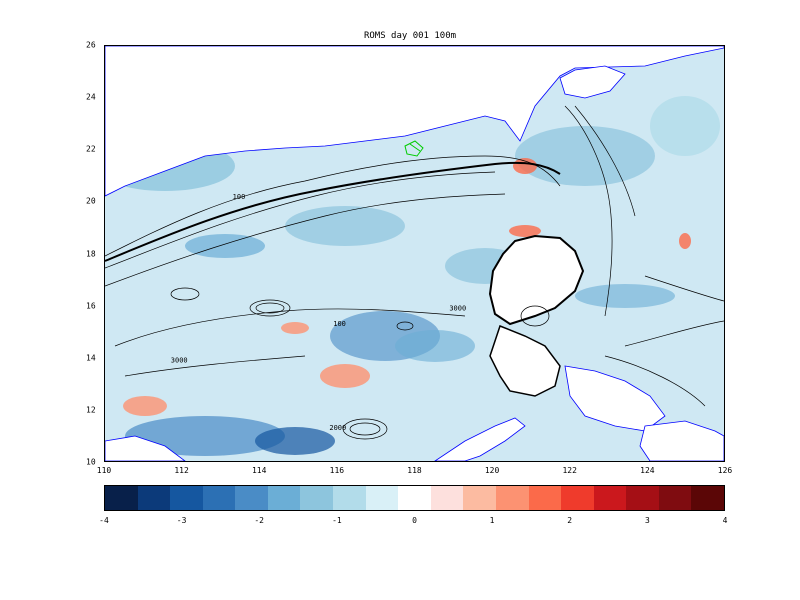  I want to click on land-luzon-south, so click(525, 361).